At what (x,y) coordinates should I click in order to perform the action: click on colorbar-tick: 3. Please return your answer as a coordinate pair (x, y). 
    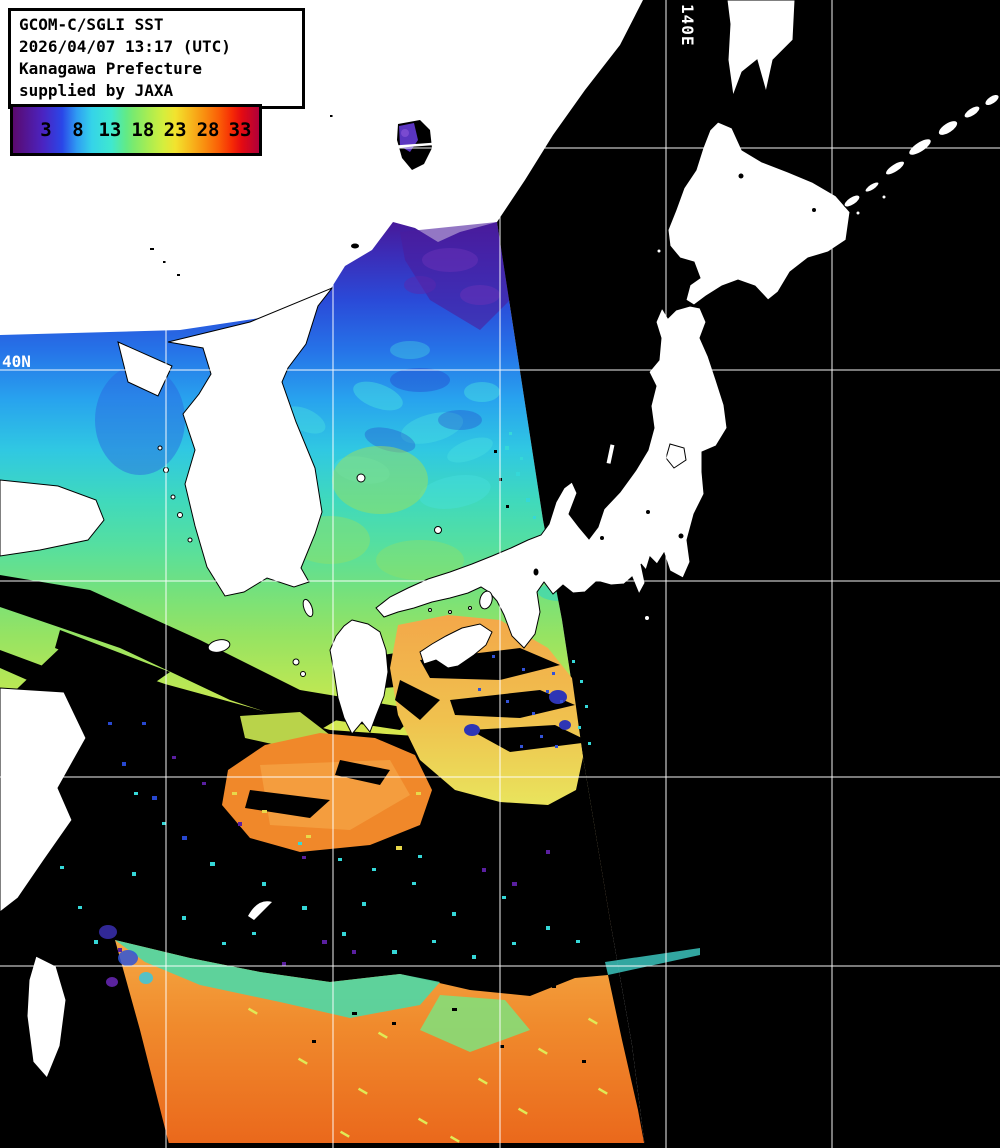
    Looking at the image, I should click on (46, 130).